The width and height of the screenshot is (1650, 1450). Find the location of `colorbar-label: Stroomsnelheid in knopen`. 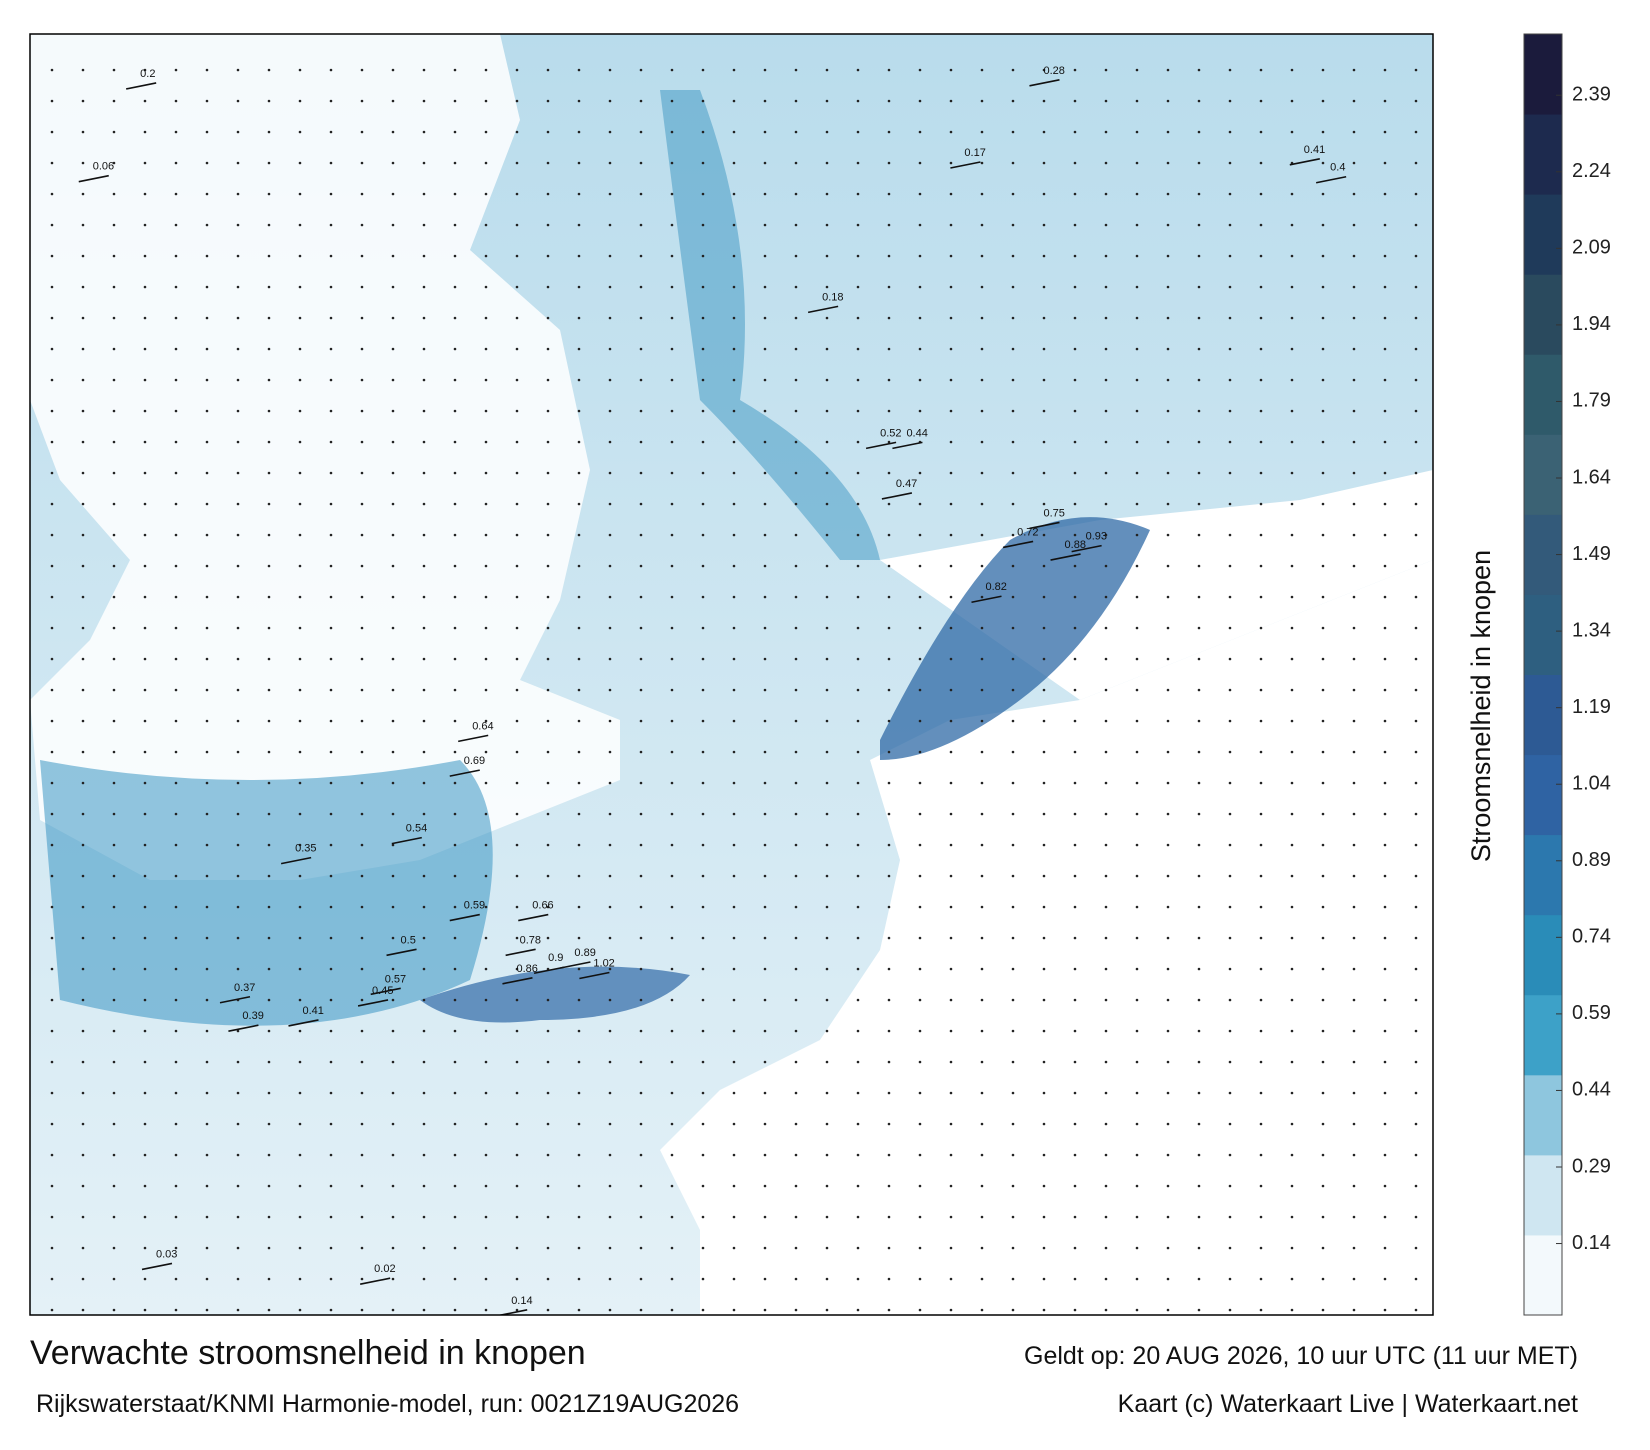

colorbar-label: Stroomsnelheid in knopen is located at coordinates (1481, 706).